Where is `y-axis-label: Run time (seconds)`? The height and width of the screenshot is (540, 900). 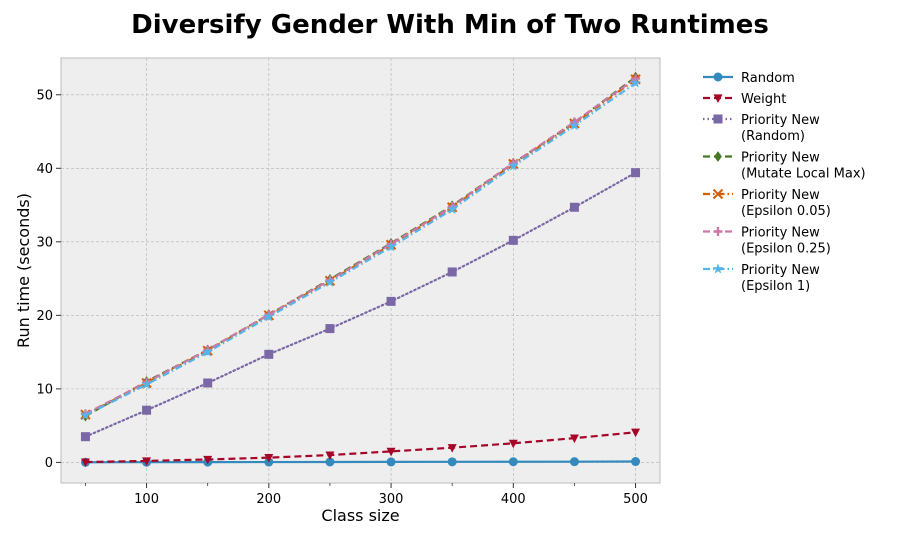 y-axis-label: Run time (seconds) is located at coordinates (23, 270).